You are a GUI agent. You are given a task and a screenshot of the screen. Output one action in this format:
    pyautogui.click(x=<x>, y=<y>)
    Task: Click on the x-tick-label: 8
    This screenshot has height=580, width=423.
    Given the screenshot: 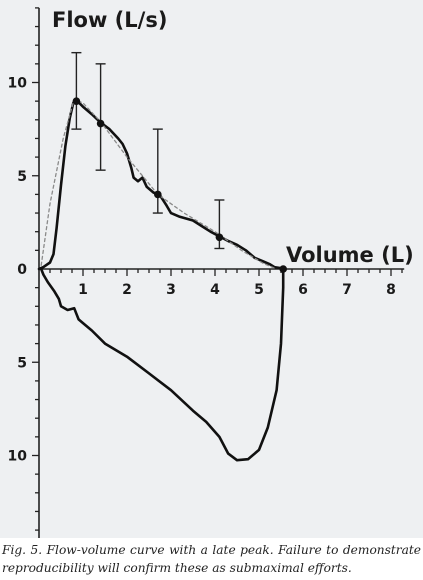 What is the action you would take?
    pyautogui.click(x=391, y=290)
    